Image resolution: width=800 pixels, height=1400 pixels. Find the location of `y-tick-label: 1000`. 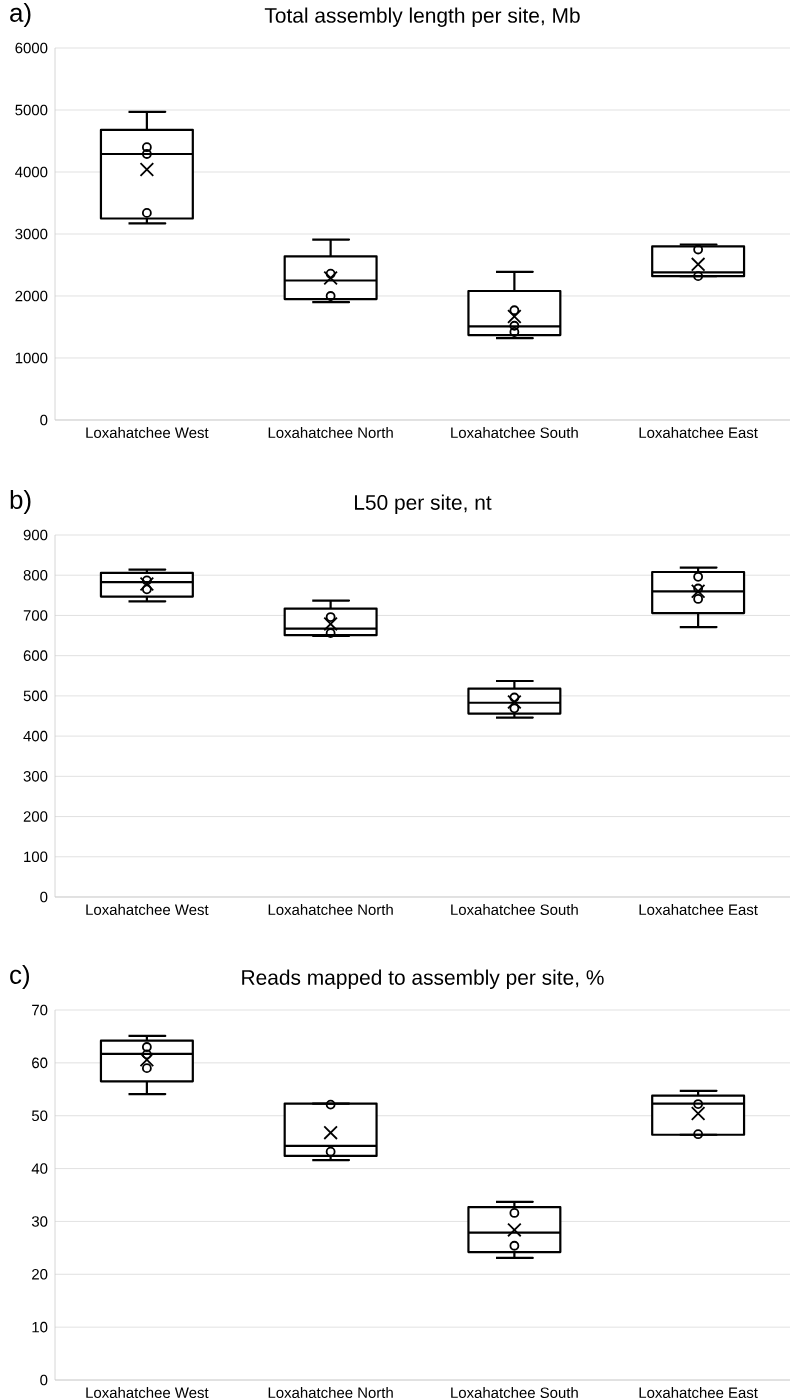

y-tick-label: 1000 is located at coordinates (31, 358).